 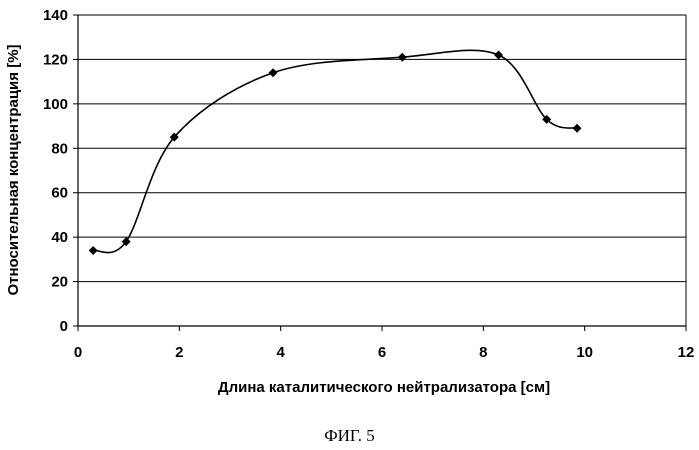 I want to click on x-tick-label-0: 0, so click(x=78, y=352).